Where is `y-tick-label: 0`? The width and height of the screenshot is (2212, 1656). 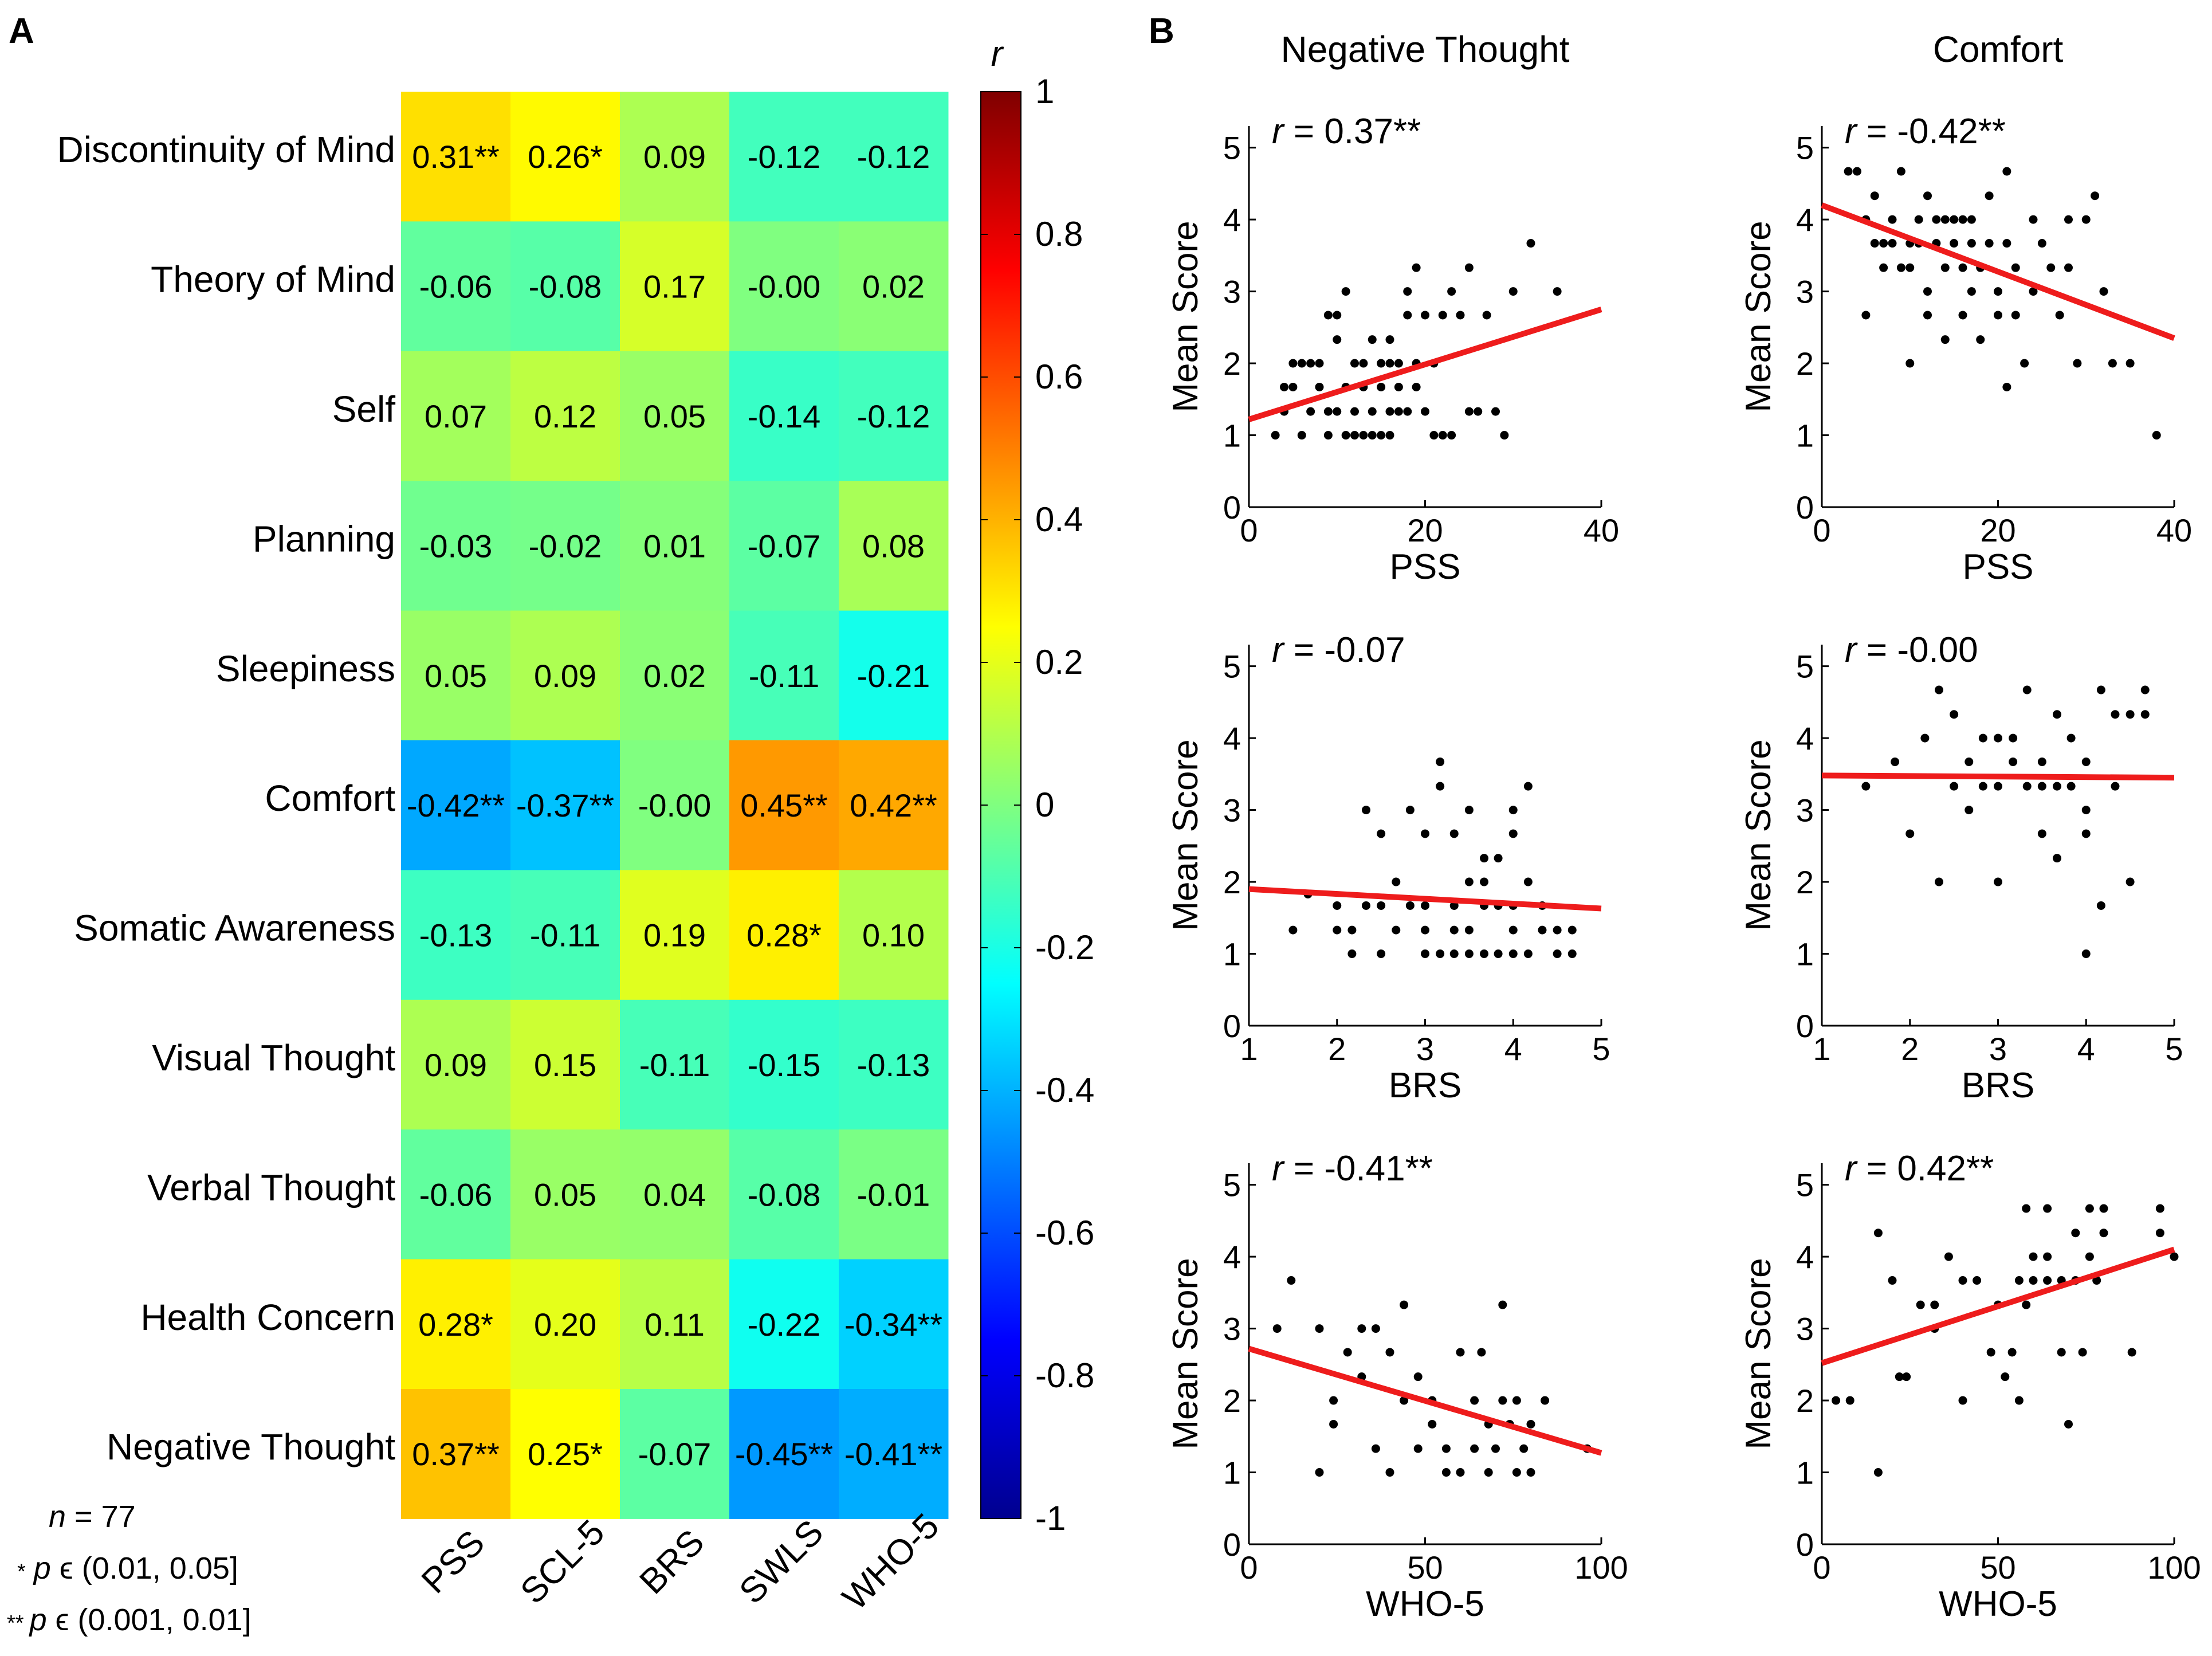 y-tick-label: 0 is located at coordinates (1232, 1026).